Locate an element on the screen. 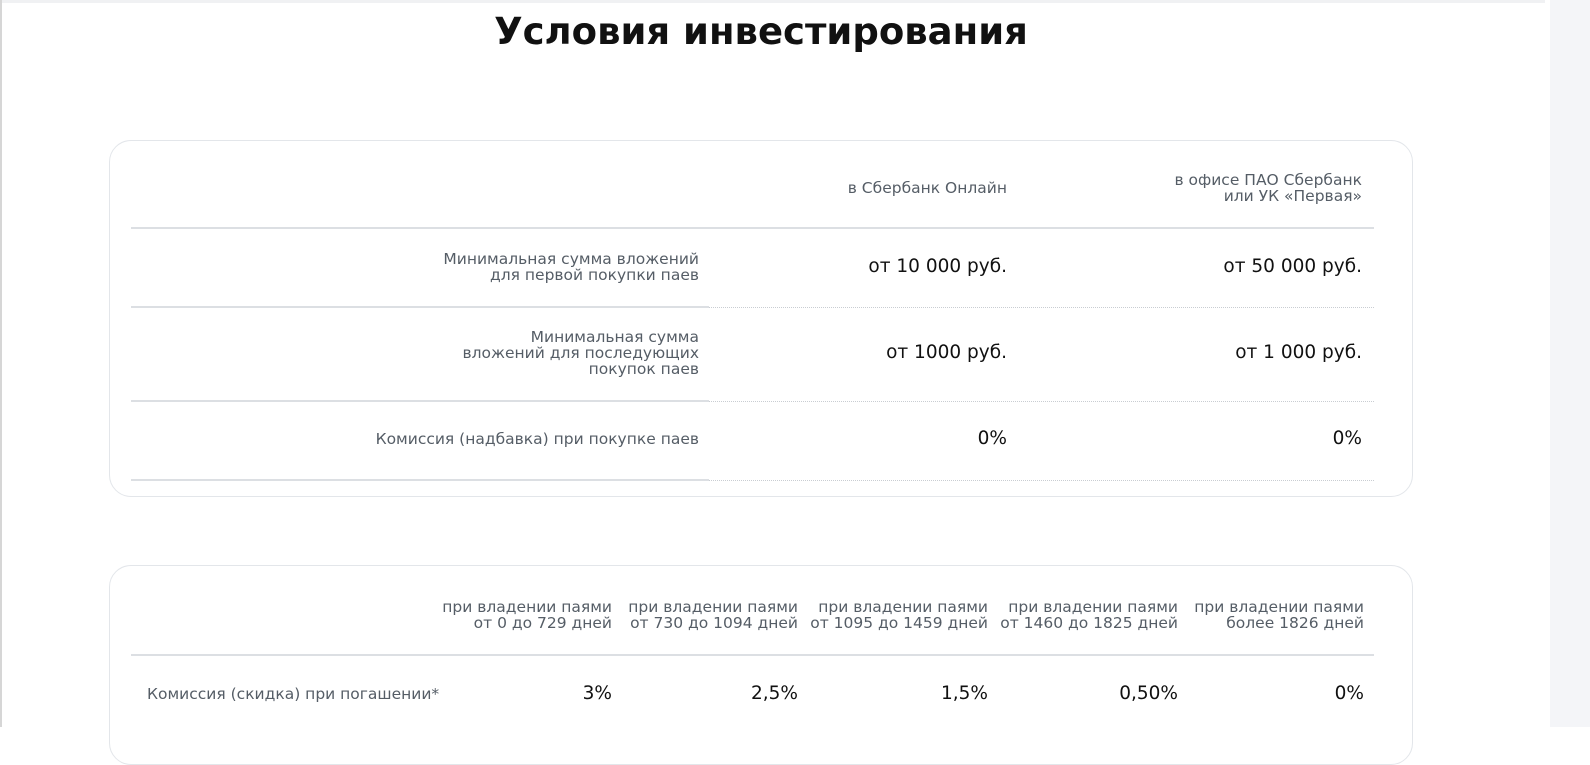 Image resolution: width=1590 pixels, height=765 pixels. value-redemption-fee-730-1094: 2,5% is located at coordinates (774, 693).